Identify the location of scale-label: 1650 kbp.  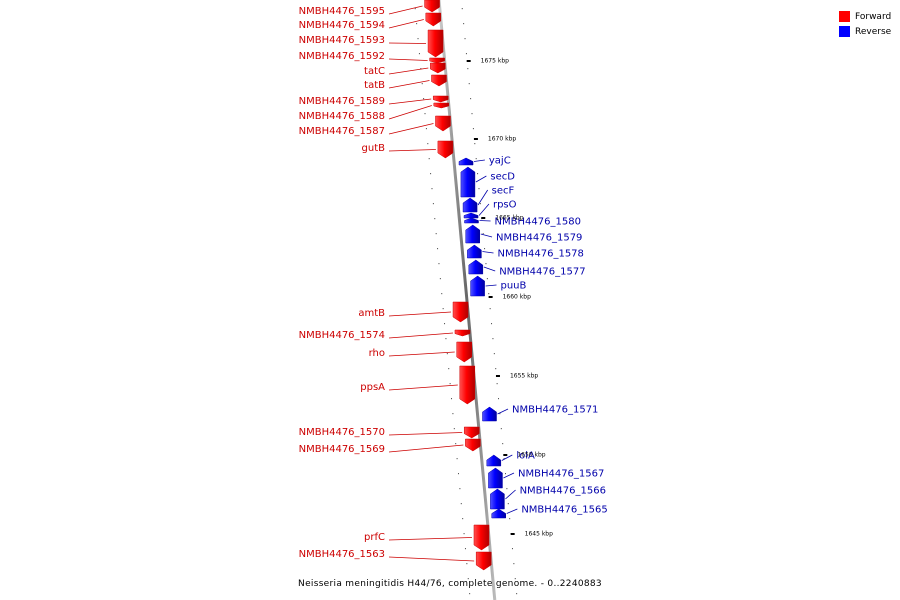
(531, 455).